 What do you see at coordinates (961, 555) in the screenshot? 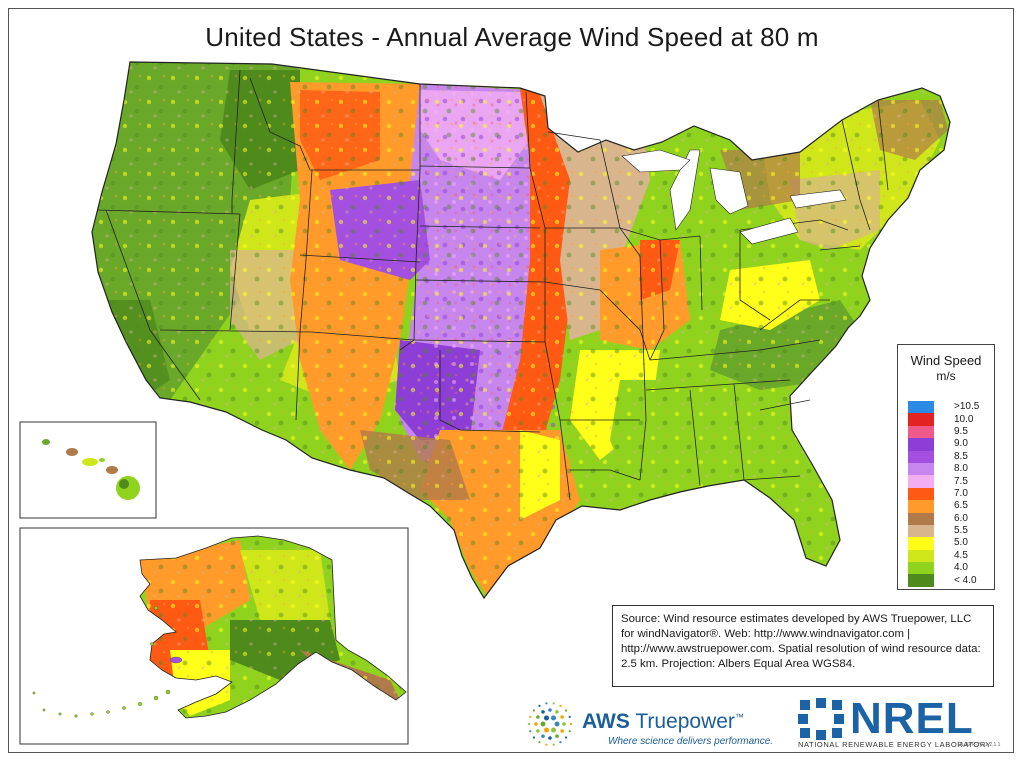
I see `legend-label: 4.5` at bounding box center [961, 555].